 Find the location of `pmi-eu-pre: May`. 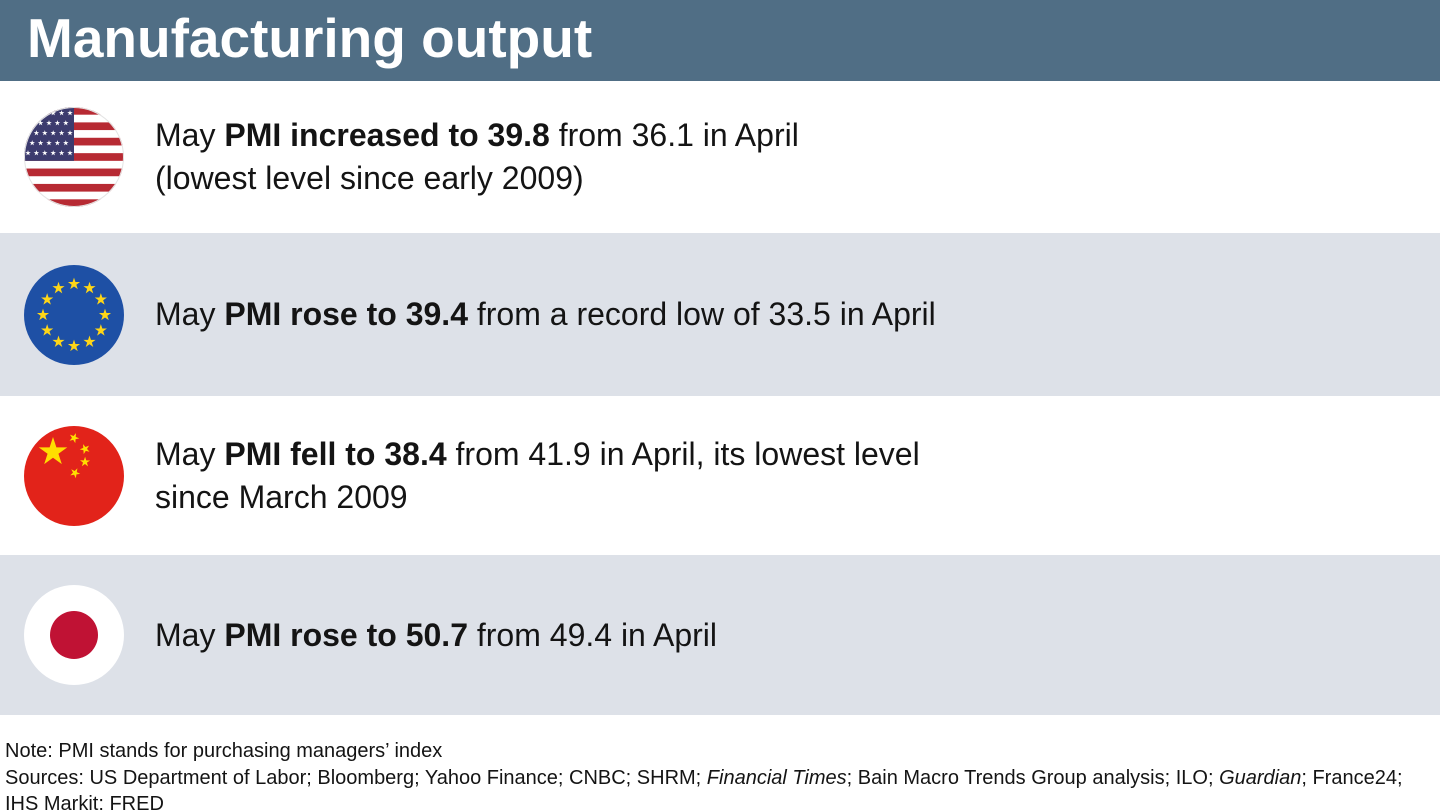

pmi-eu-pre: May is located at coordinates (190, 314).